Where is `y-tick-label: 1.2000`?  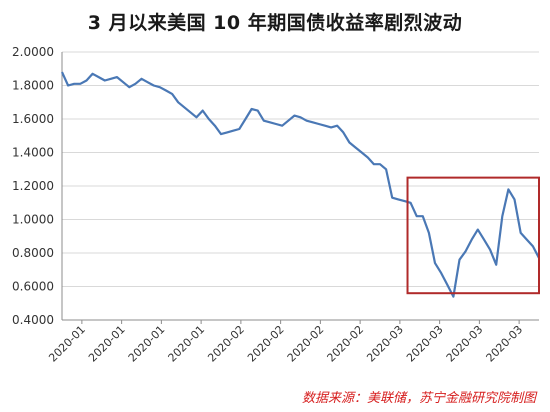 y-tick-label: 1.2000 is located at coordinates (33, 186).